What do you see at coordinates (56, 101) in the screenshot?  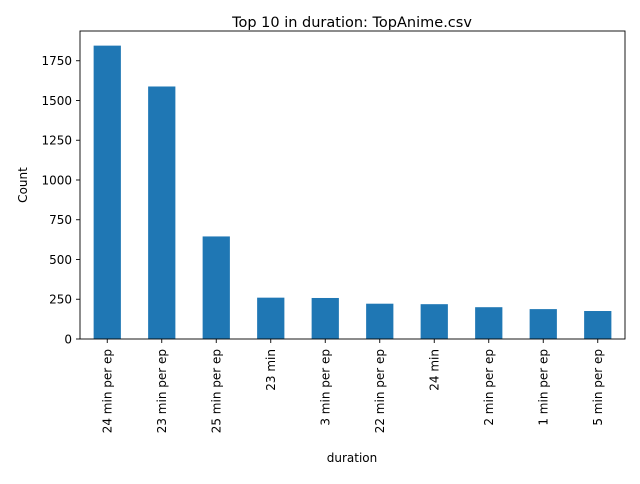 I see `y-tick-label: 1500` at bounding box center [56, 101].